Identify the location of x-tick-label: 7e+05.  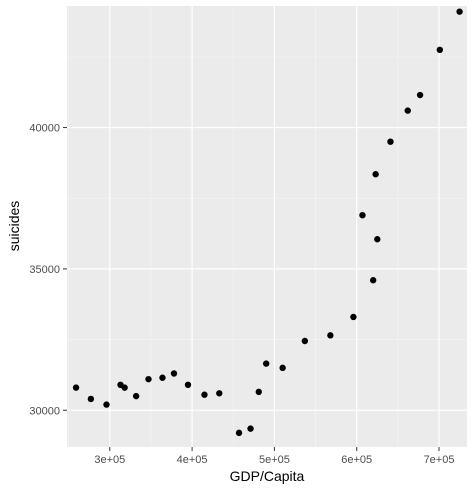
(439, 460).